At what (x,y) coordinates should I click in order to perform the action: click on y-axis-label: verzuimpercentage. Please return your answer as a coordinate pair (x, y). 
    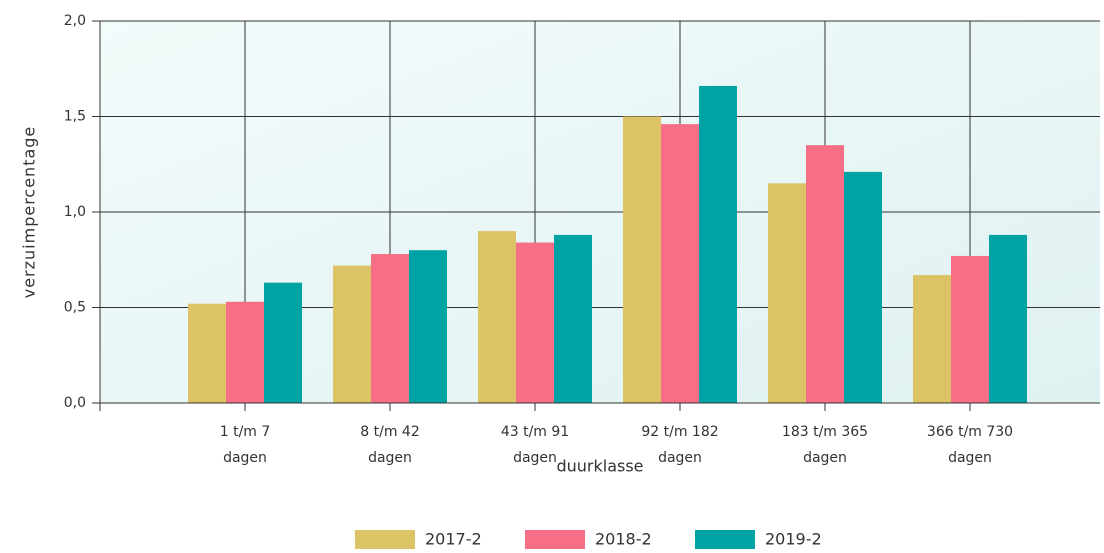
    Looking at the image, I should click on (29, 212).